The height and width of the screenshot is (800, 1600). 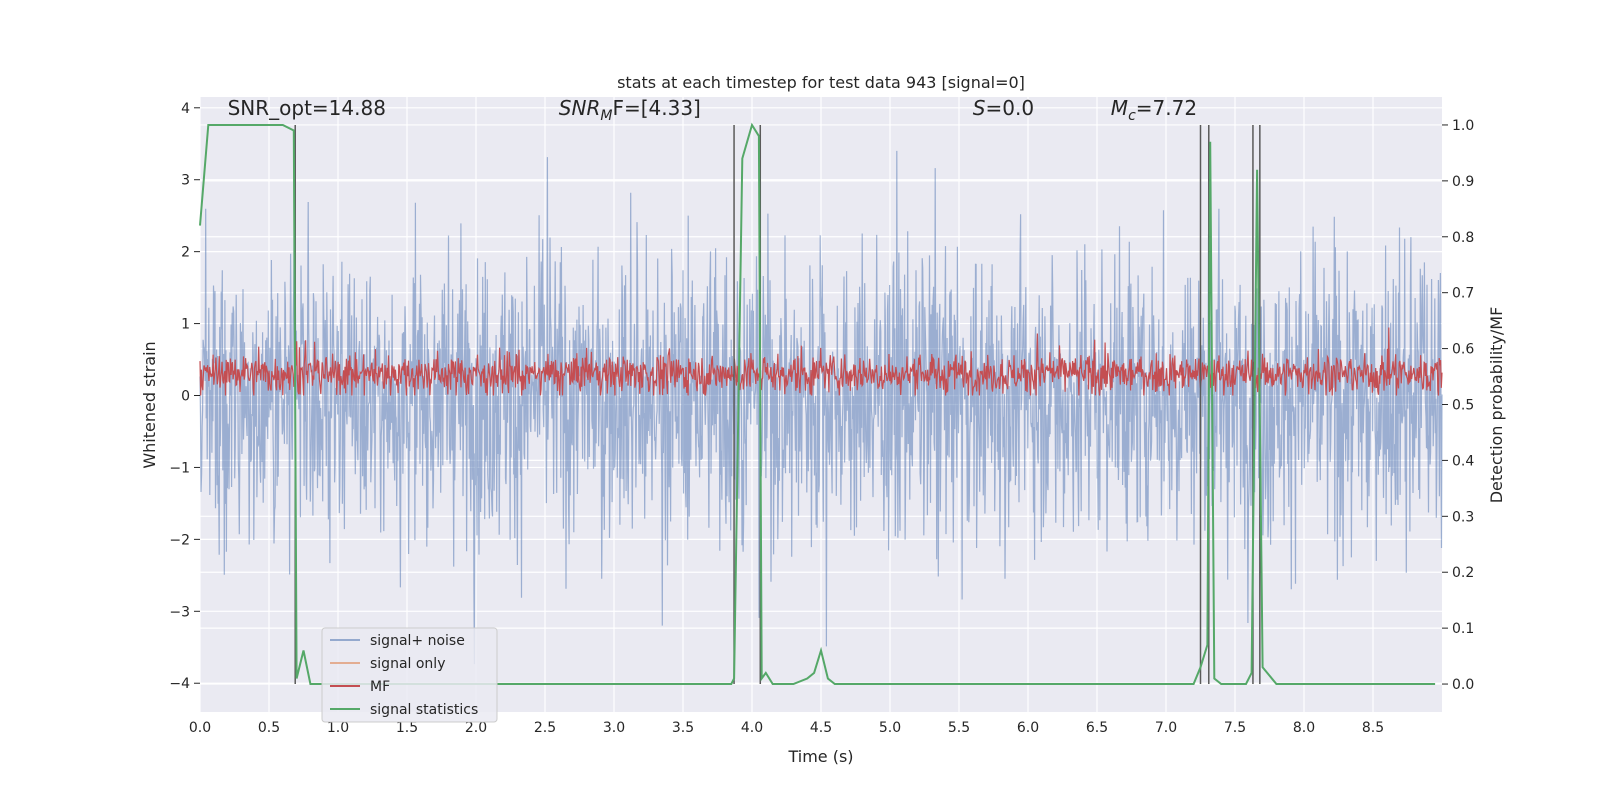 I want to click on x-tick-label: 5.5, so click(x=959, y=728).